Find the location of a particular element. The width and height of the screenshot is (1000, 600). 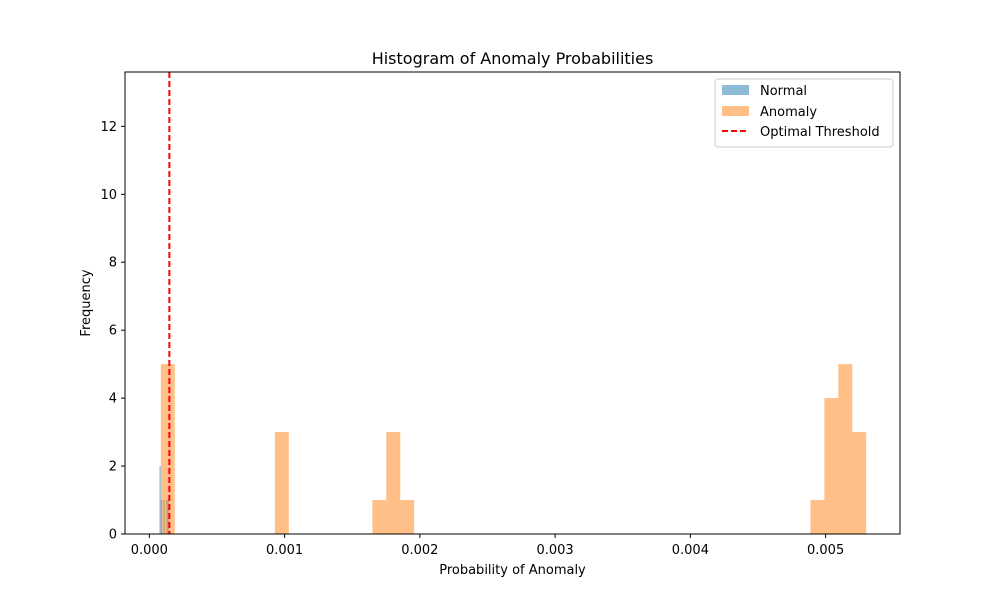

x-tick-label: 0.000 is located at coordinates (149, 550).